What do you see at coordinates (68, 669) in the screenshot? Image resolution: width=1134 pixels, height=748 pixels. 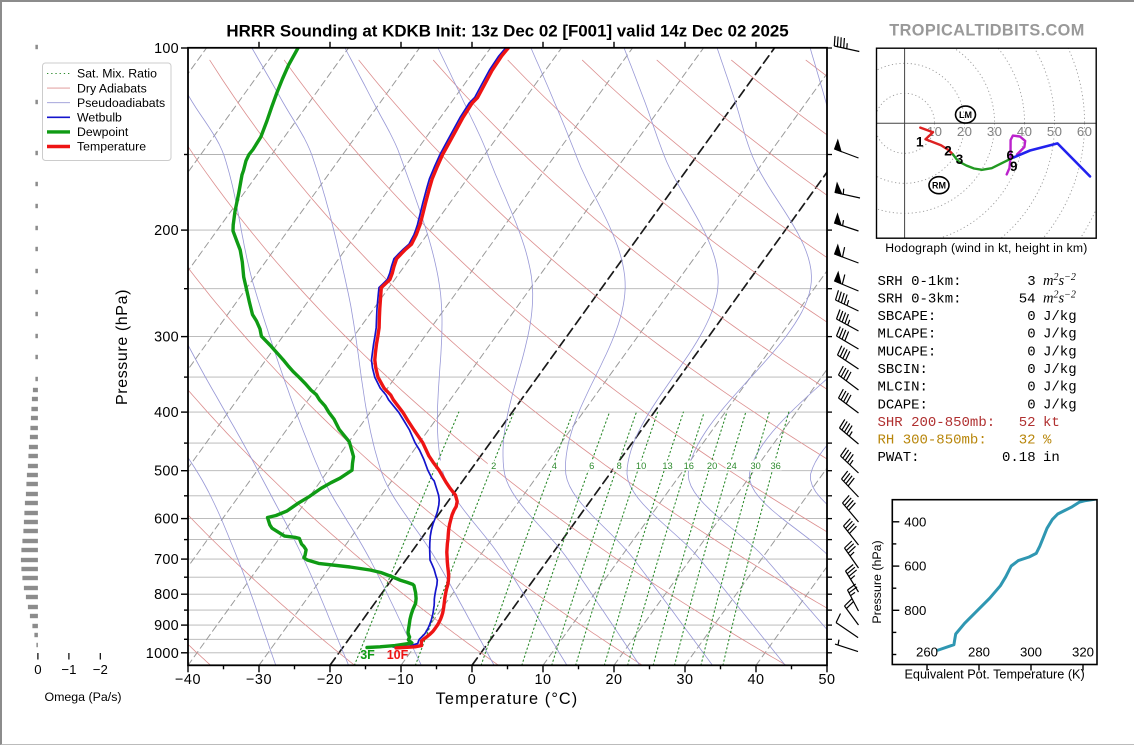 I see `svg-text: −1` at bounding box center [68, 669].